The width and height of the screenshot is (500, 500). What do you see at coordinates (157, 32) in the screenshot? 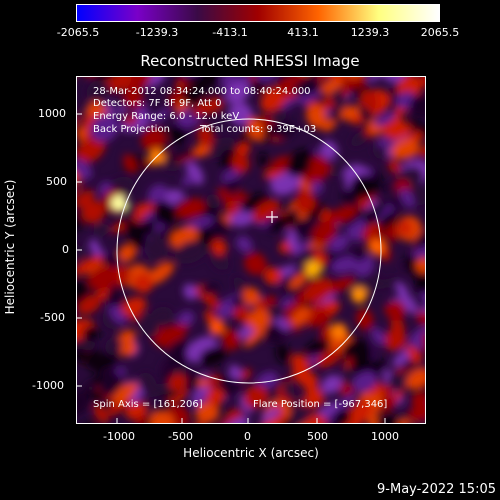
I see `colorbar-label: -1239.3` at bounding box center [157, 32].